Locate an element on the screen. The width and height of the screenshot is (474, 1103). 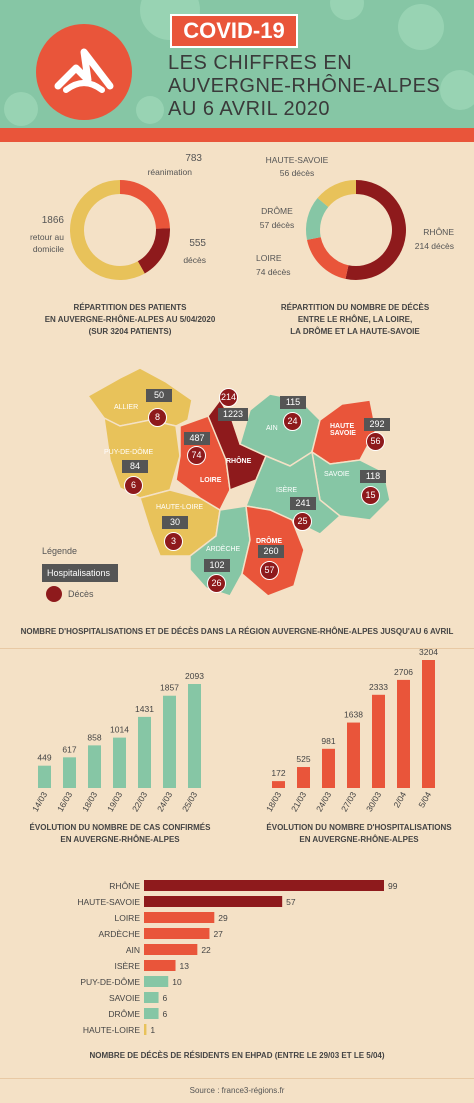
map-hosp-allier: 50 is located at coordinates (159, 395).